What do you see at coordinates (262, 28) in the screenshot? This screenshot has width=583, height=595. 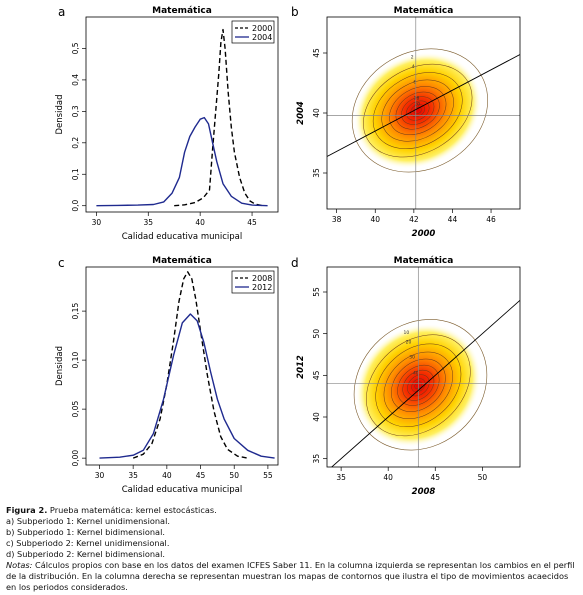 I see `legend-label: 2000` at bounding box center [262, 28].